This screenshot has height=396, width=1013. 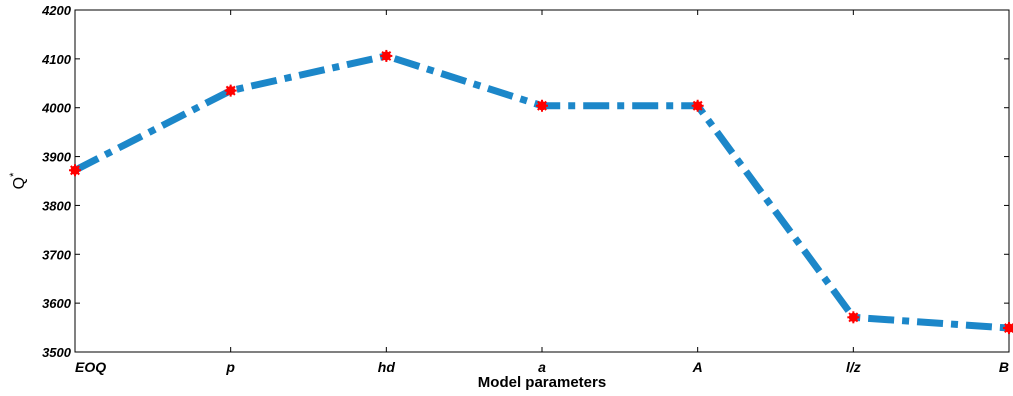 I want to click on y-axis-title-sup: *, so click(x=14, y=174).